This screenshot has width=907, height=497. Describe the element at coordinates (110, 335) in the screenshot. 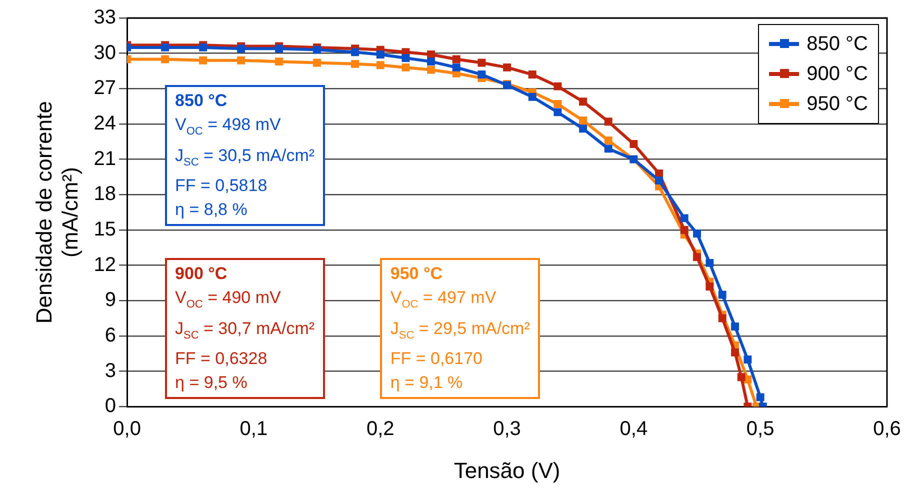

I see `y-tick-label: 6` at that location.